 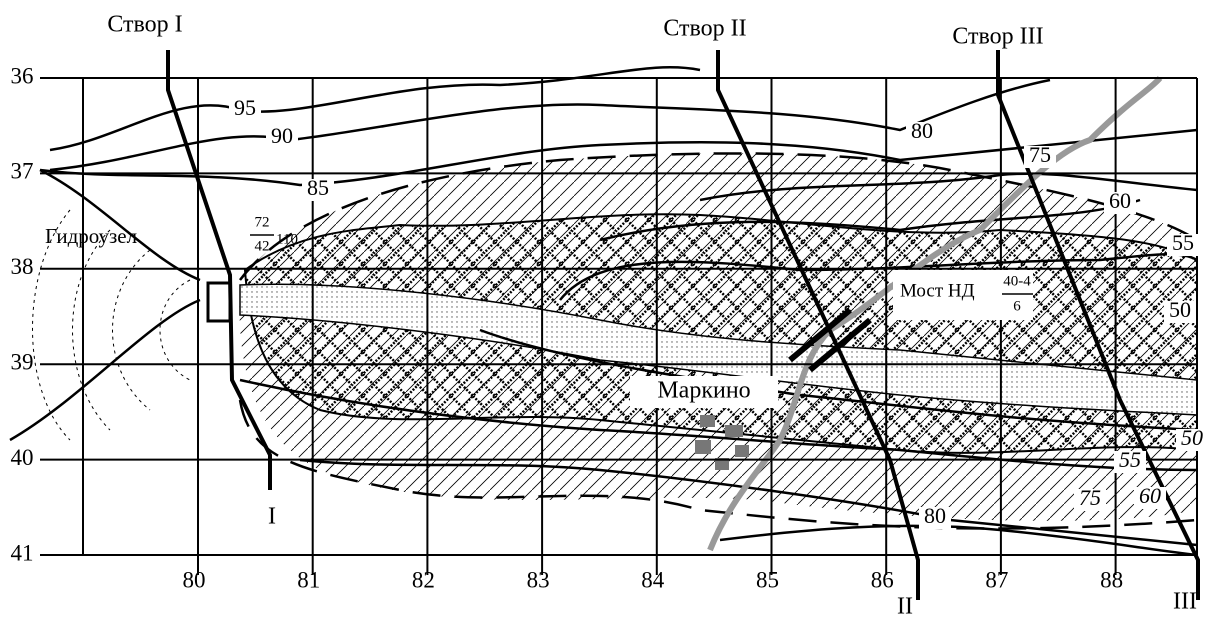 I want to click on col-label: 88, so click(x=1111, y=579).